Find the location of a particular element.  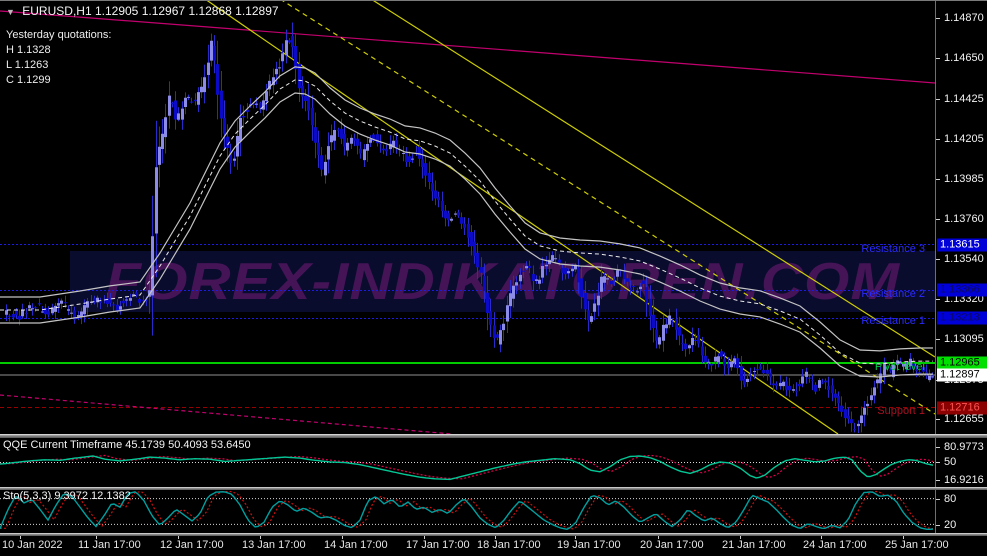

indicator-axis-label: 80 is located at coordinates (950, 499).